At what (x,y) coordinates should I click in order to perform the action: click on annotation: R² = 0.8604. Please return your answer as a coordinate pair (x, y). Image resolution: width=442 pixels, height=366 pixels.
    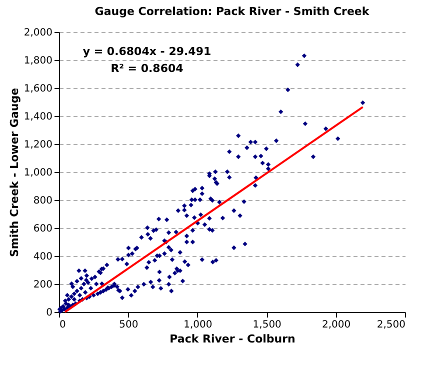
    Looking at the image, I should click on (147, 68).